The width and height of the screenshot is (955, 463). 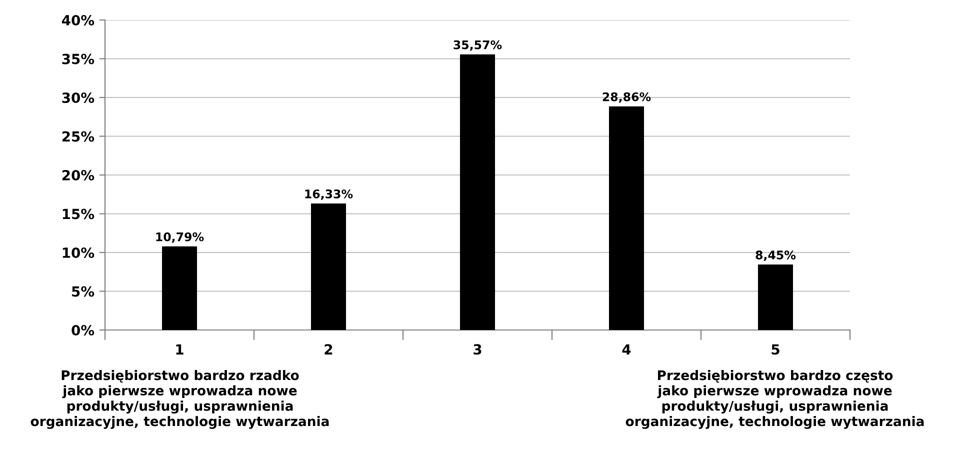 What do you see at coordinates (478, 45) in the screenshot?
I see `data-label: 35,57%` at bounding box center [478, 45].